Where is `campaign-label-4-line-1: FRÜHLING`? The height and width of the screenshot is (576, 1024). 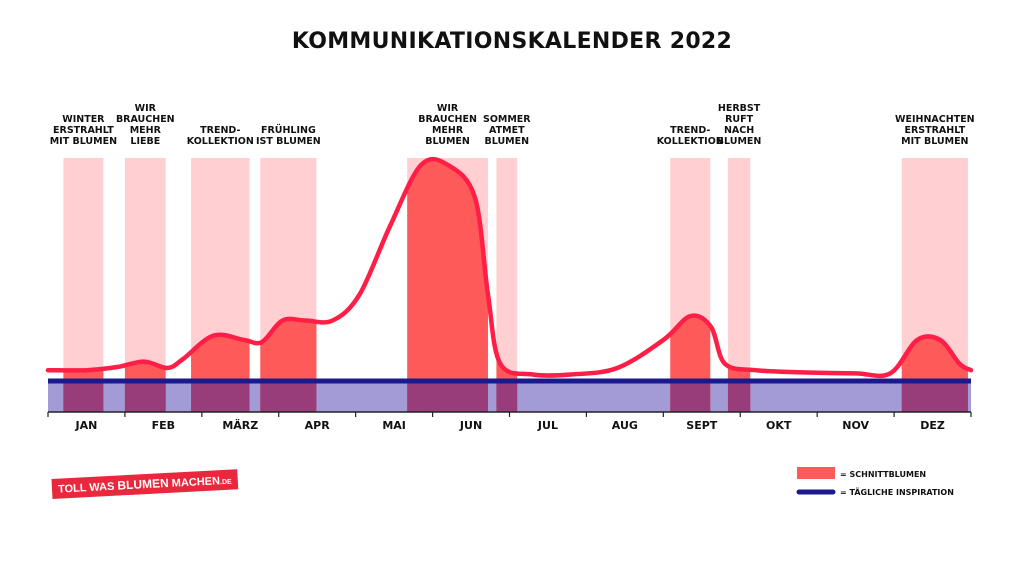
campaign-label-4-line-1: FRÜHLING is located at coordinates (288, 130).